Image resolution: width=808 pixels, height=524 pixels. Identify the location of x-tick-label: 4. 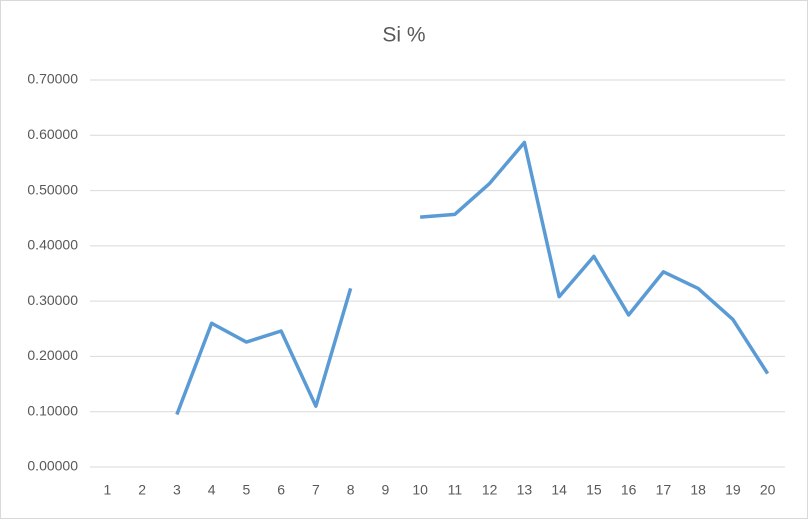
(212, 490).